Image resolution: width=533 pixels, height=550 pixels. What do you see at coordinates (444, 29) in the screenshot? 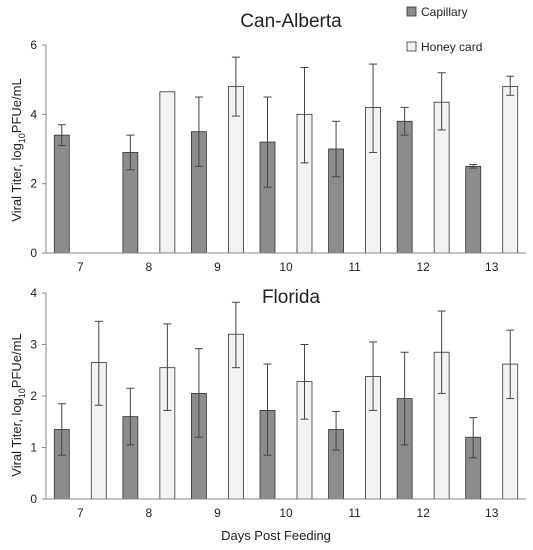
I see `legend: Capillary Honey card` at bounding box center [444, 29].